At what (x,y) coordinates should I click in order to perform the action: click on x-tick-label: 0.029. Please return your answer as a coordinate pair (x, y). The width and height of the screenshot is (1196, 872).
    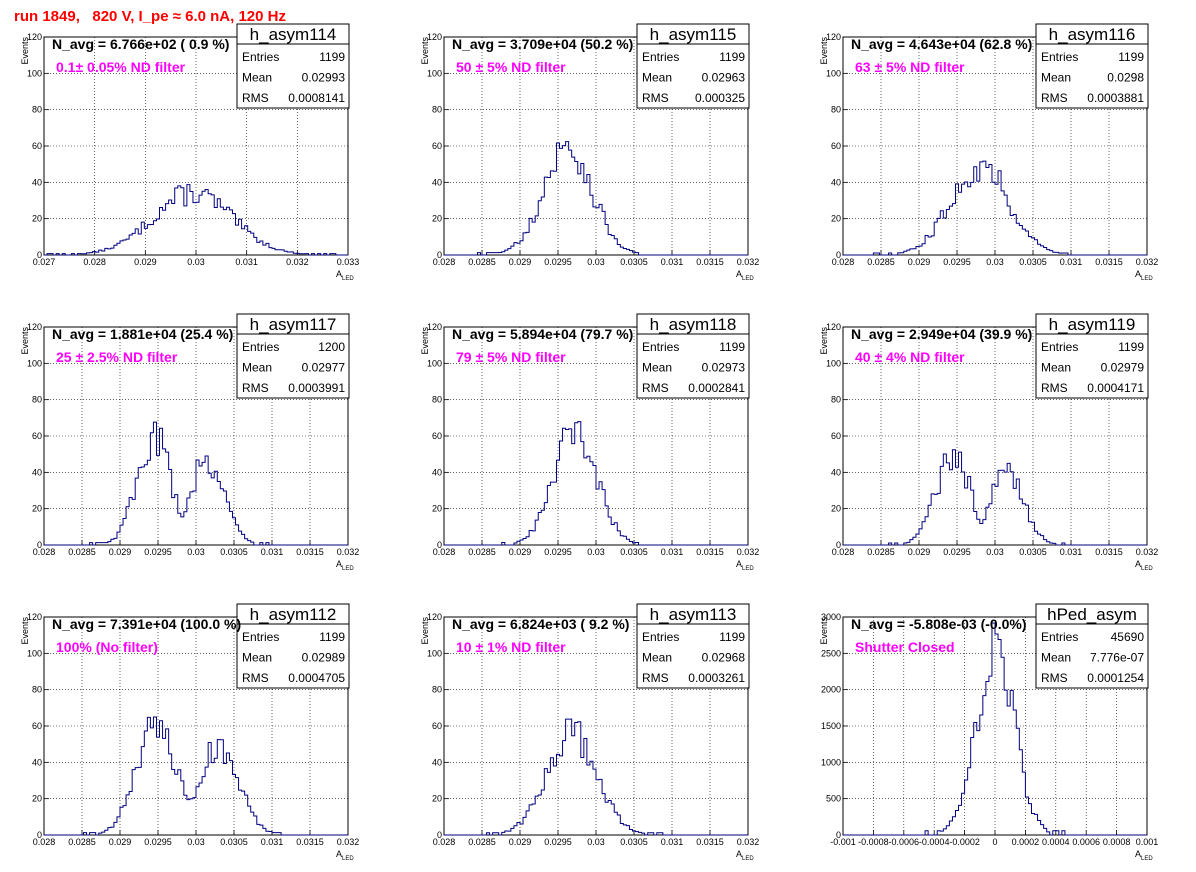
    Looking at the image, I should click on (520, 552).